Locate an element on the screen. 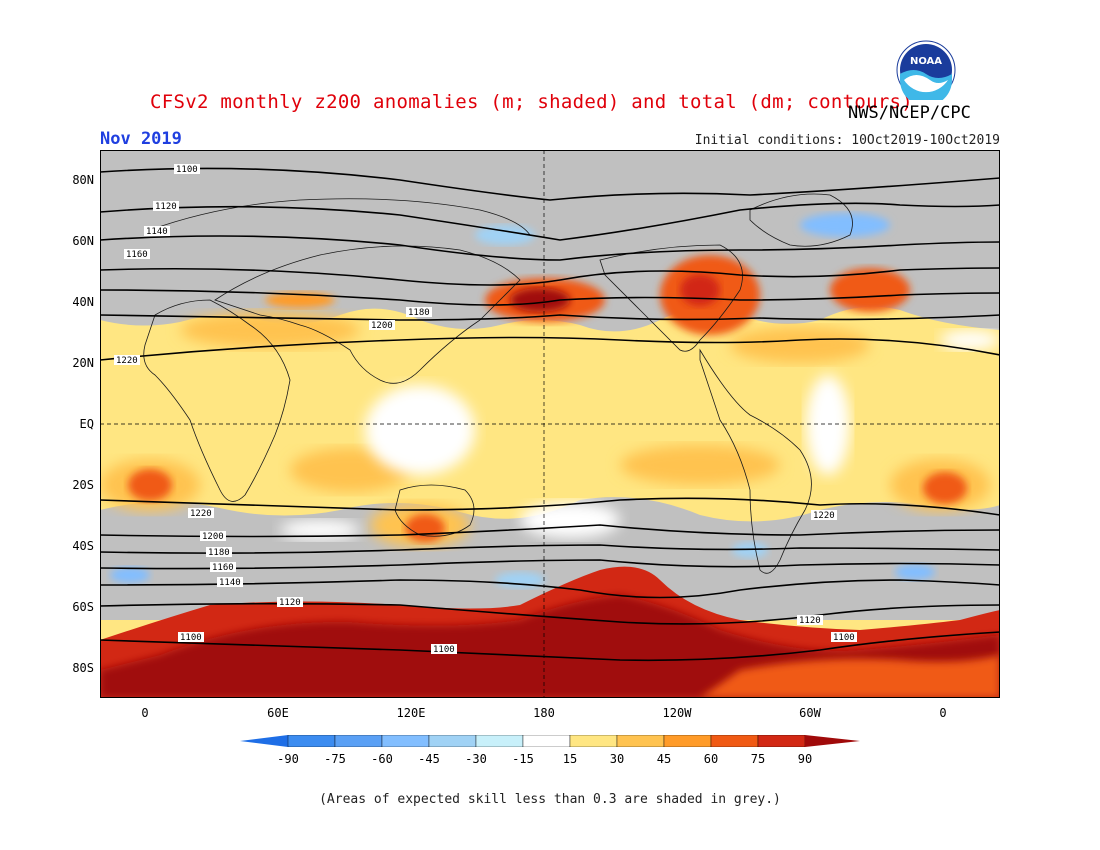 The image size is (1100, 850). lat-label: 80N is located at coordinates (83, 180).